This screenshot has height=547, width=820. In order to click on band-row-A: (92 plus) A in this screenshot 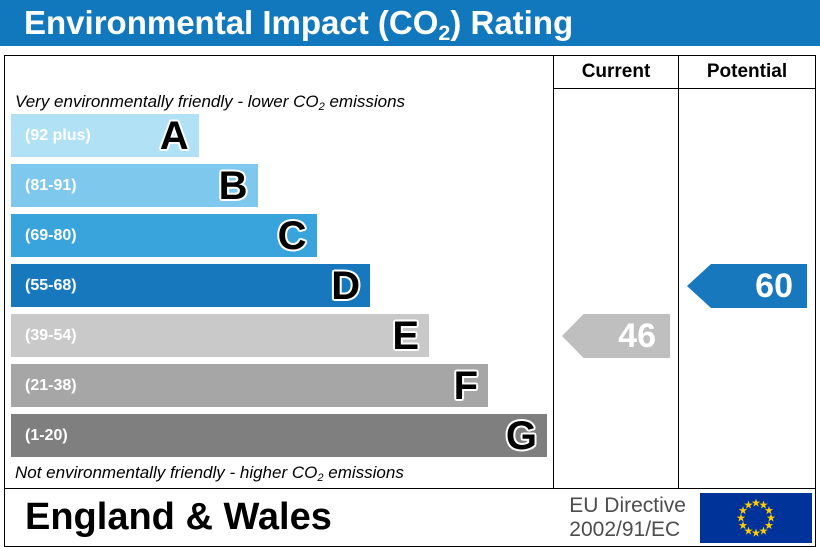, I will do `click(279, 135)`.